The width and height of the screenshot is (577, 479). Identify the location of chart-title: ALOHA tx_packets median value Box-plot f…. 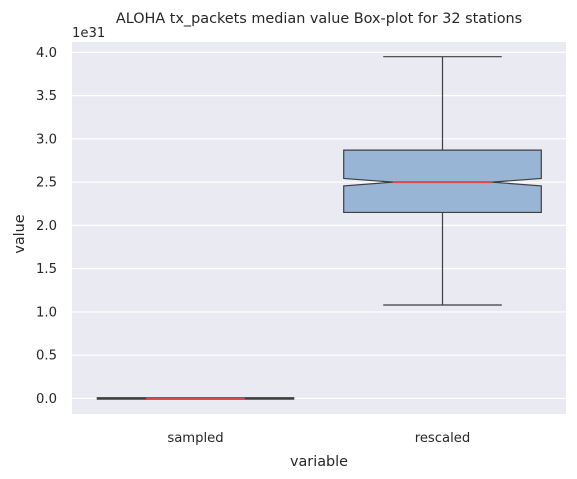
(319, 19).